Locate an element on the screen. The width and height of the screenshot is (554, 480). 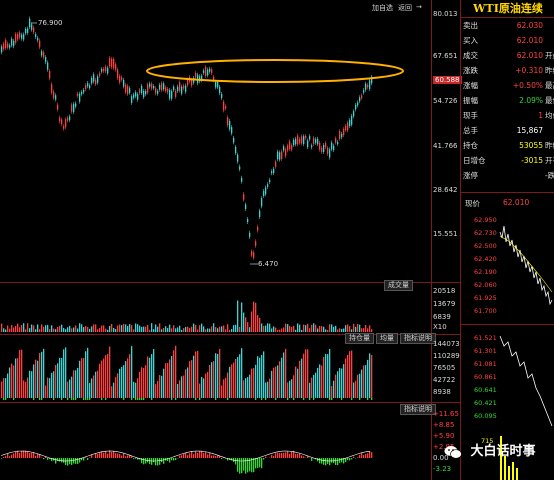
y-tick-1: 80.013 is located at coordinates (445, 14).